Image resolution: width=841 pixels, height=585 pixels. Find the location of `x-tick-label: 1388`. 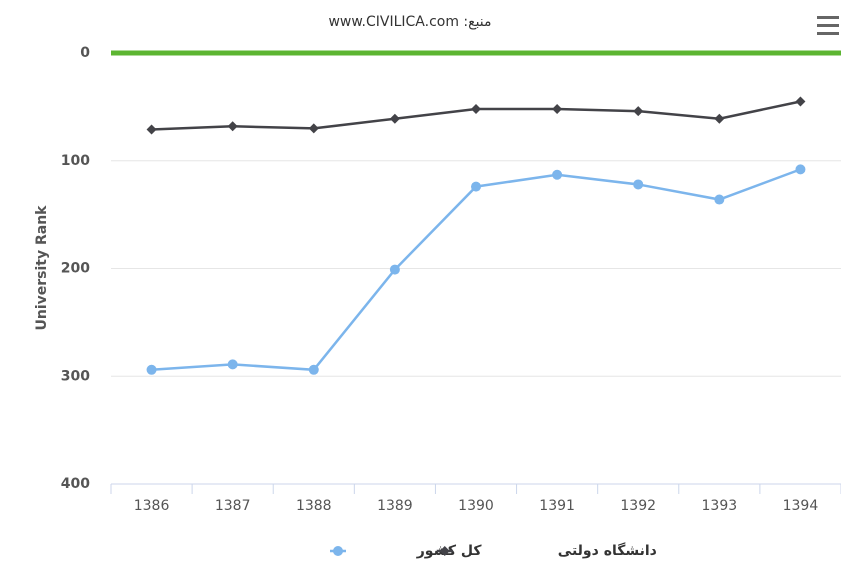

x-tick-label: 1388 is located at coordinates (314, 506).